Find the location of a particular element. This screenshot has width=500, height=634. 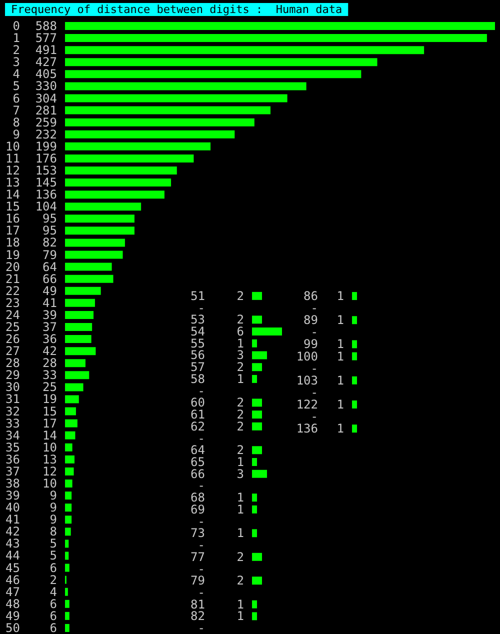

y-tick-label: 15 is located at coordinates (13, 207).